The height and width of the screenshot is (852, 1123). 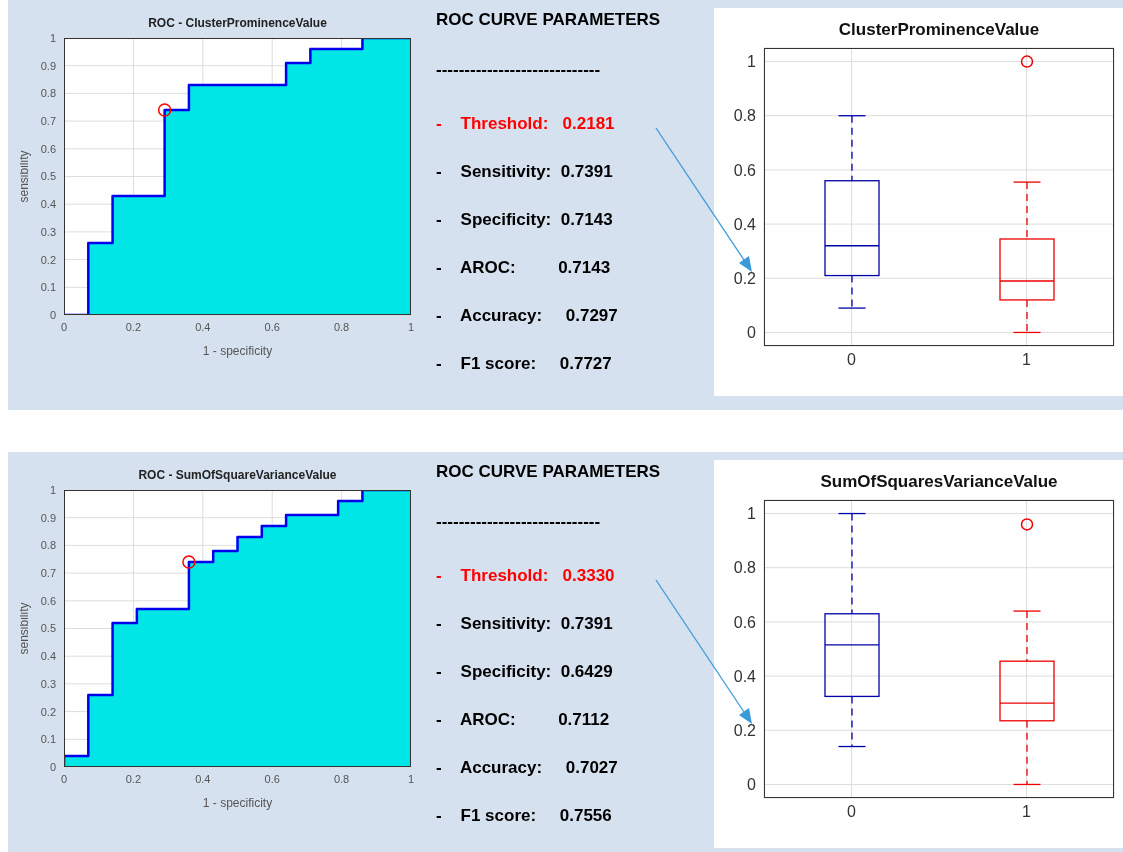 I want to click on text: - AROC: 0.7143, so click(x=524, y=268).